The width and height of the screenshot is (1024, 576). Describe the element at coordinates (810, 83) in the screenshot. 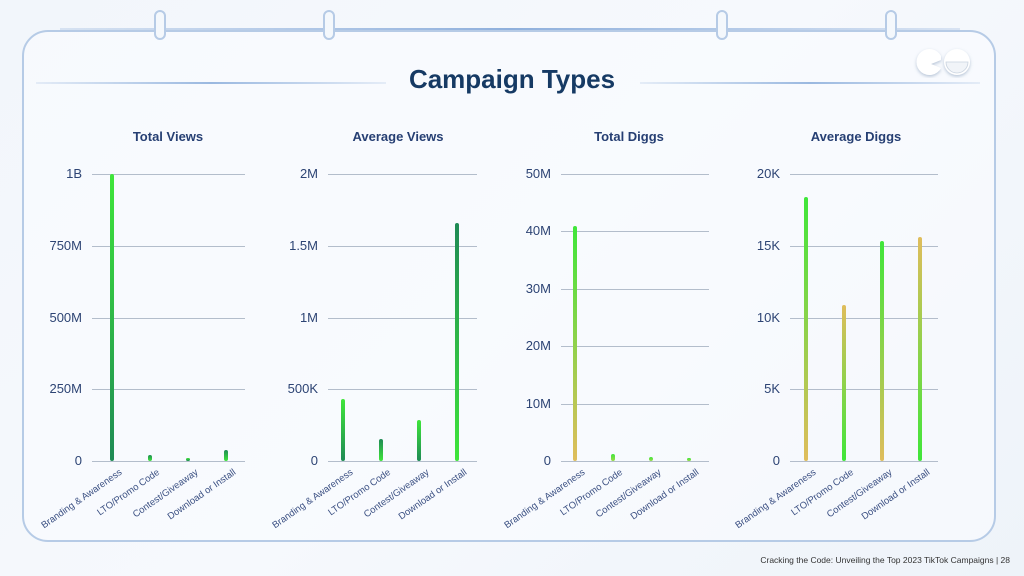

I see `title-divider-right` at that location.